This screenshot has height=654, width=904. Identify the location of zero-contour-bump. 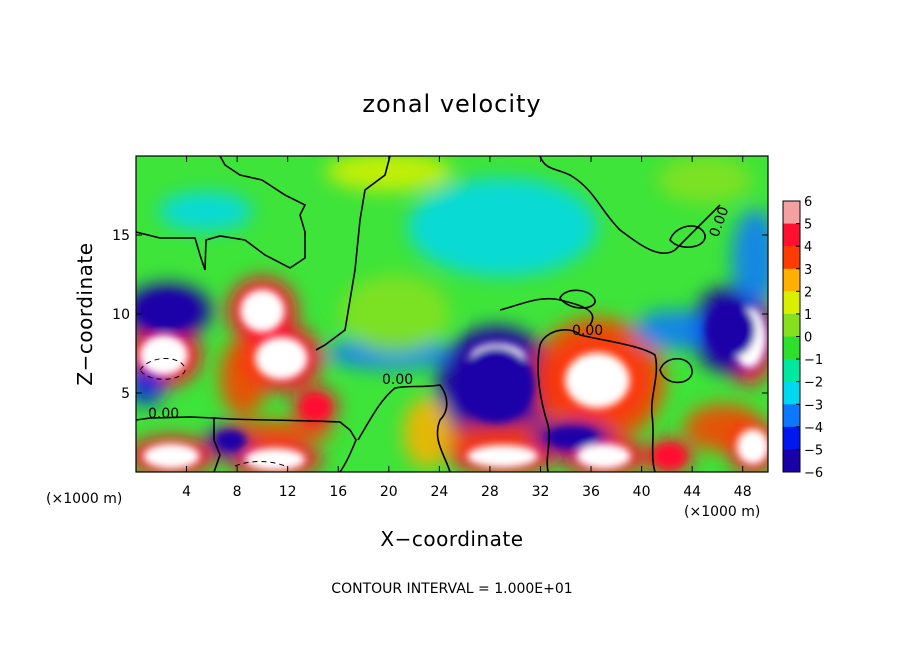
(404, 428).